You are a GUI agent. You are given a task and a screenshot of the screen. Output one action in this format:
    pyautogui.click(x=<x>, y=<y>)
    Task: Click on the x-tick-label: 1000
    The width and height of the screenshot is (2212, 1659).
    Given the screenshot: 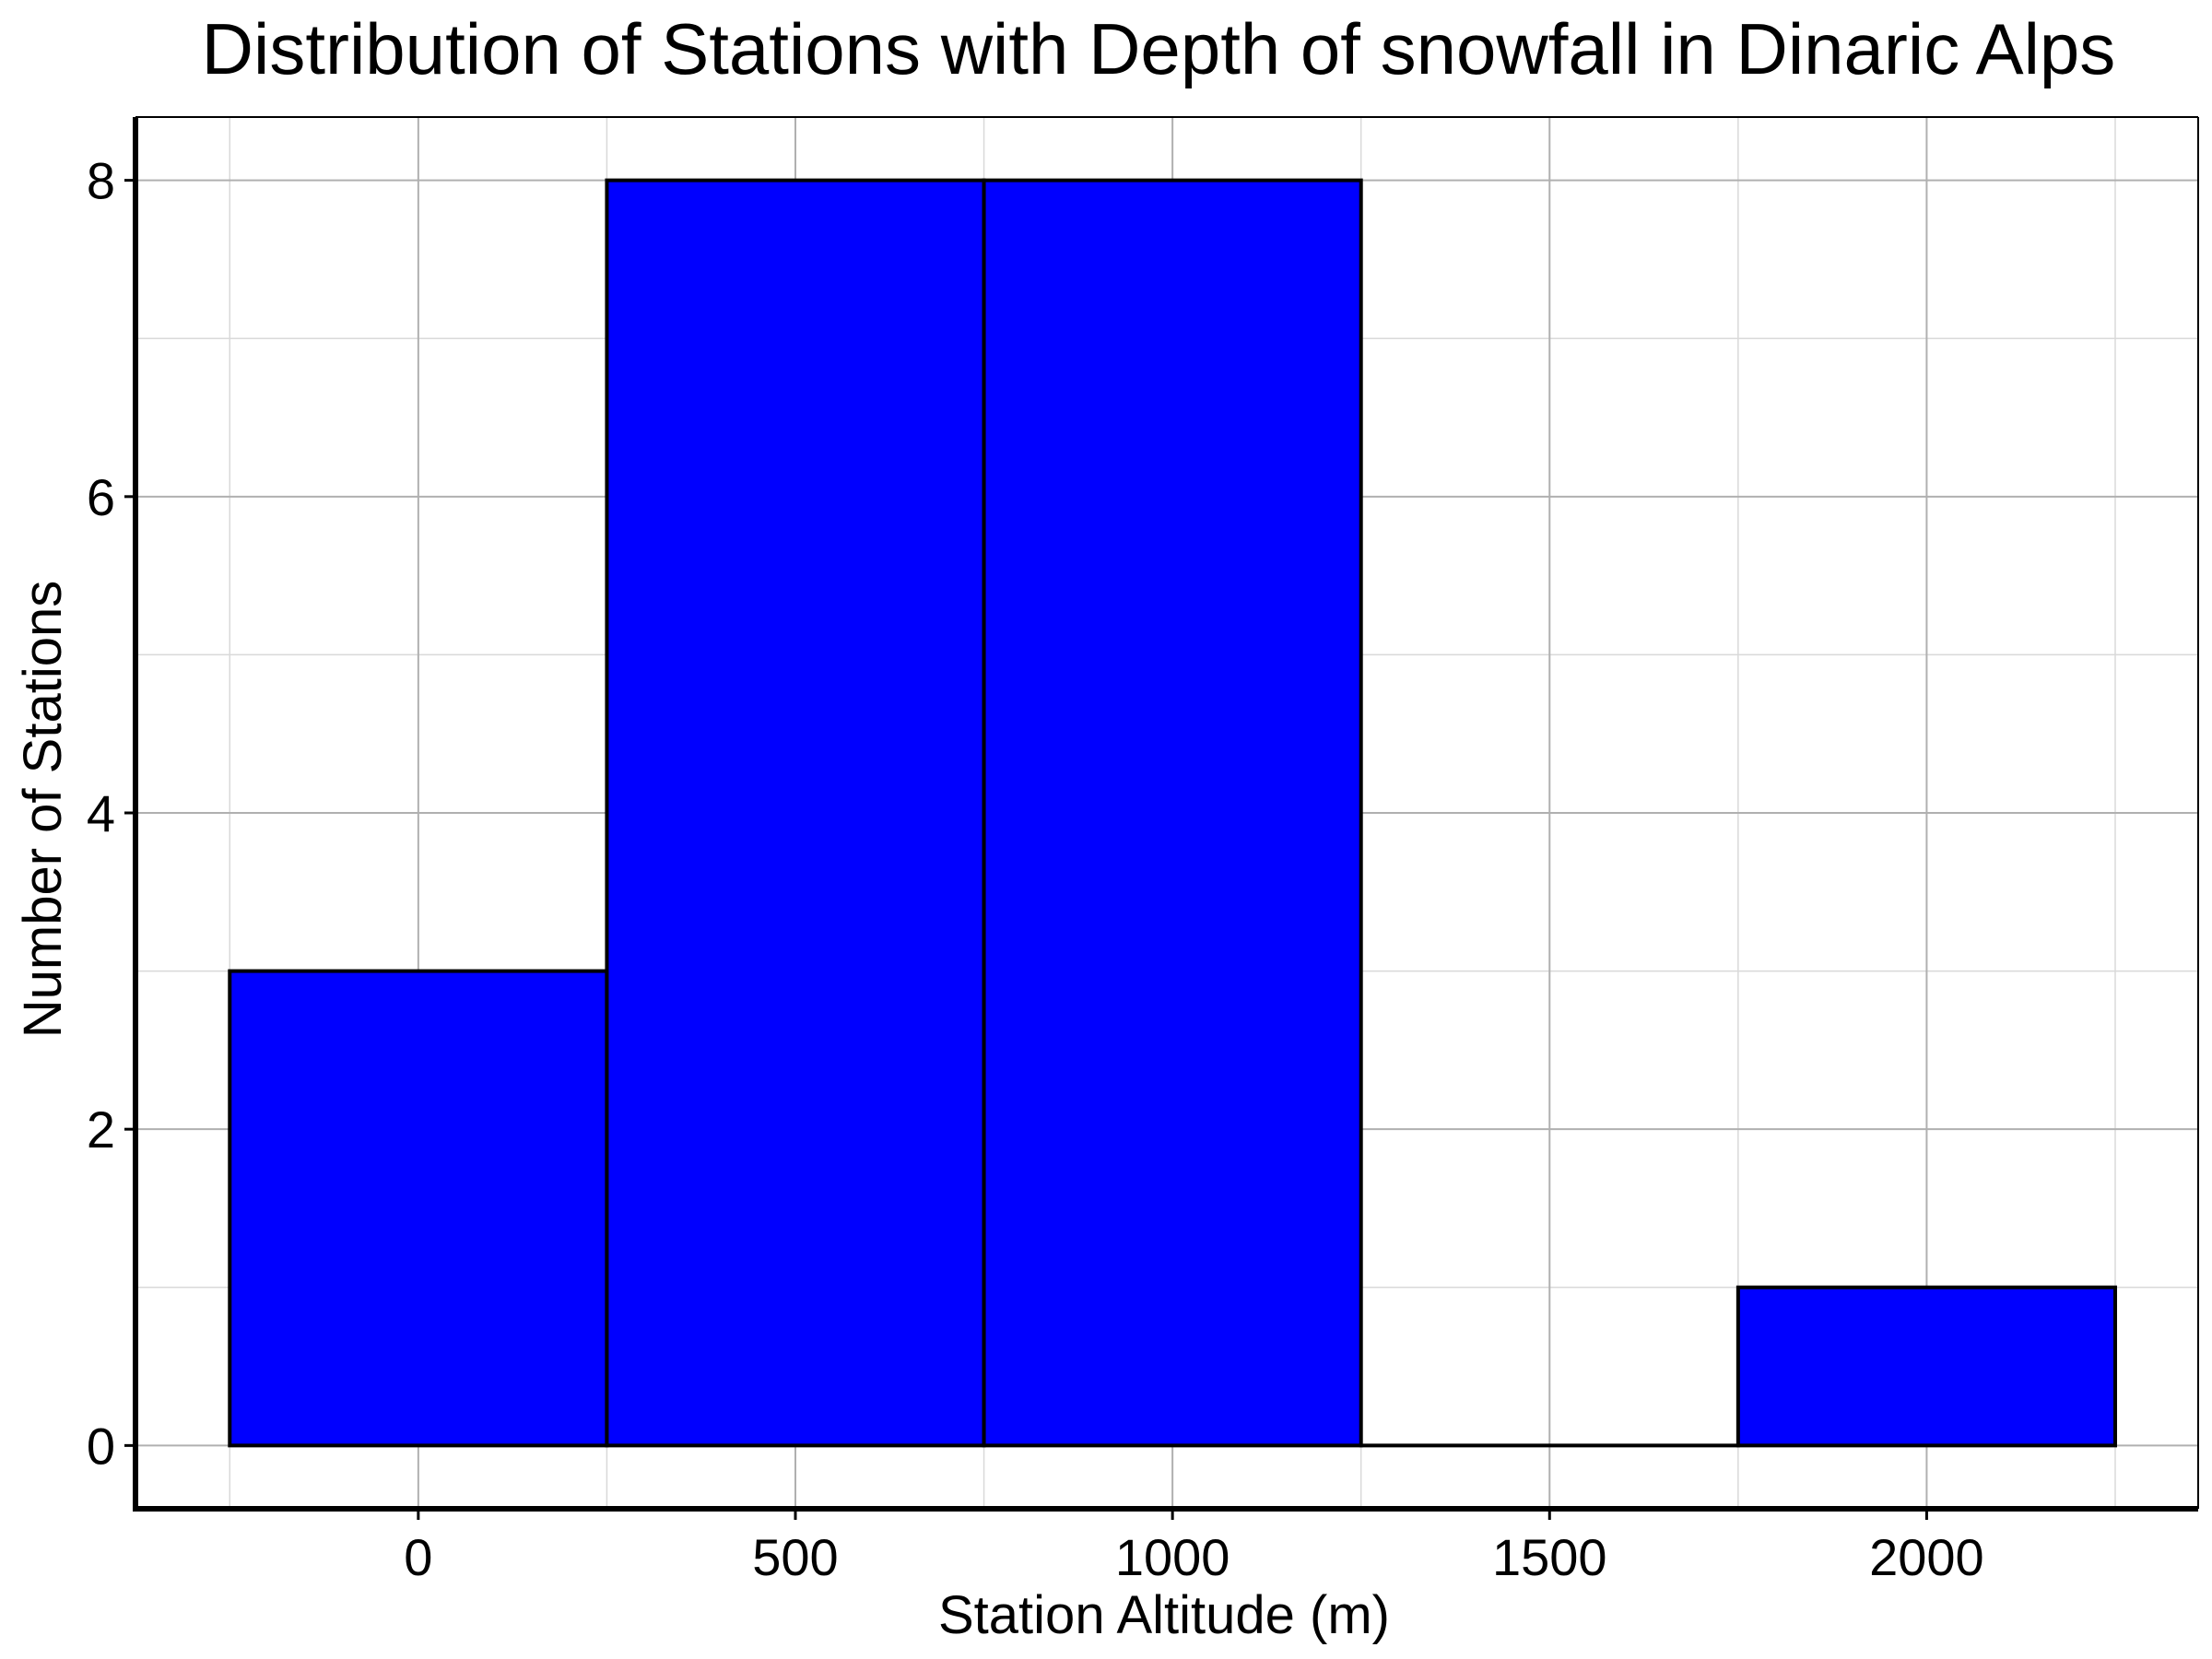 What is the action you would take?
    pyautogui.click(x=1172, y=1557)
    